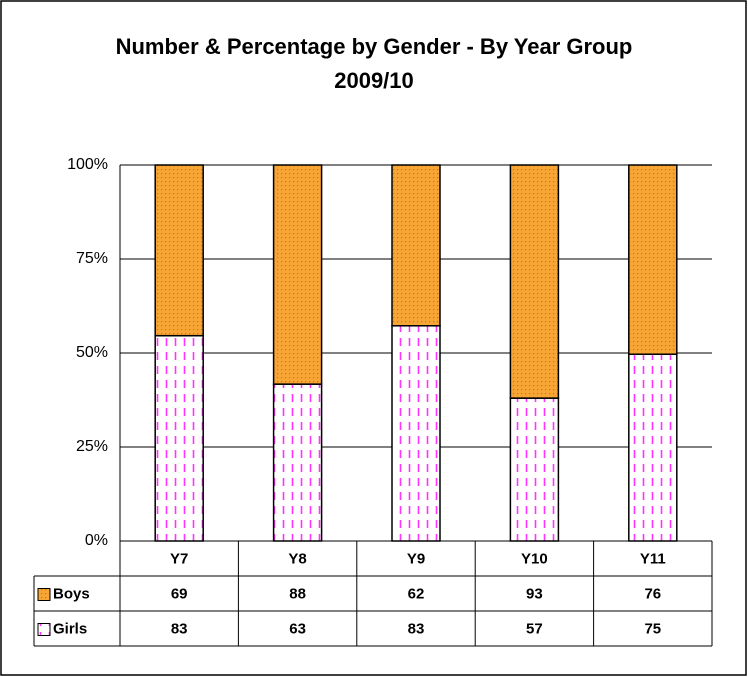  Describe the element at coordinates (416, 558) in the screenshot. I see `x-tick-label: Y9` at that location.